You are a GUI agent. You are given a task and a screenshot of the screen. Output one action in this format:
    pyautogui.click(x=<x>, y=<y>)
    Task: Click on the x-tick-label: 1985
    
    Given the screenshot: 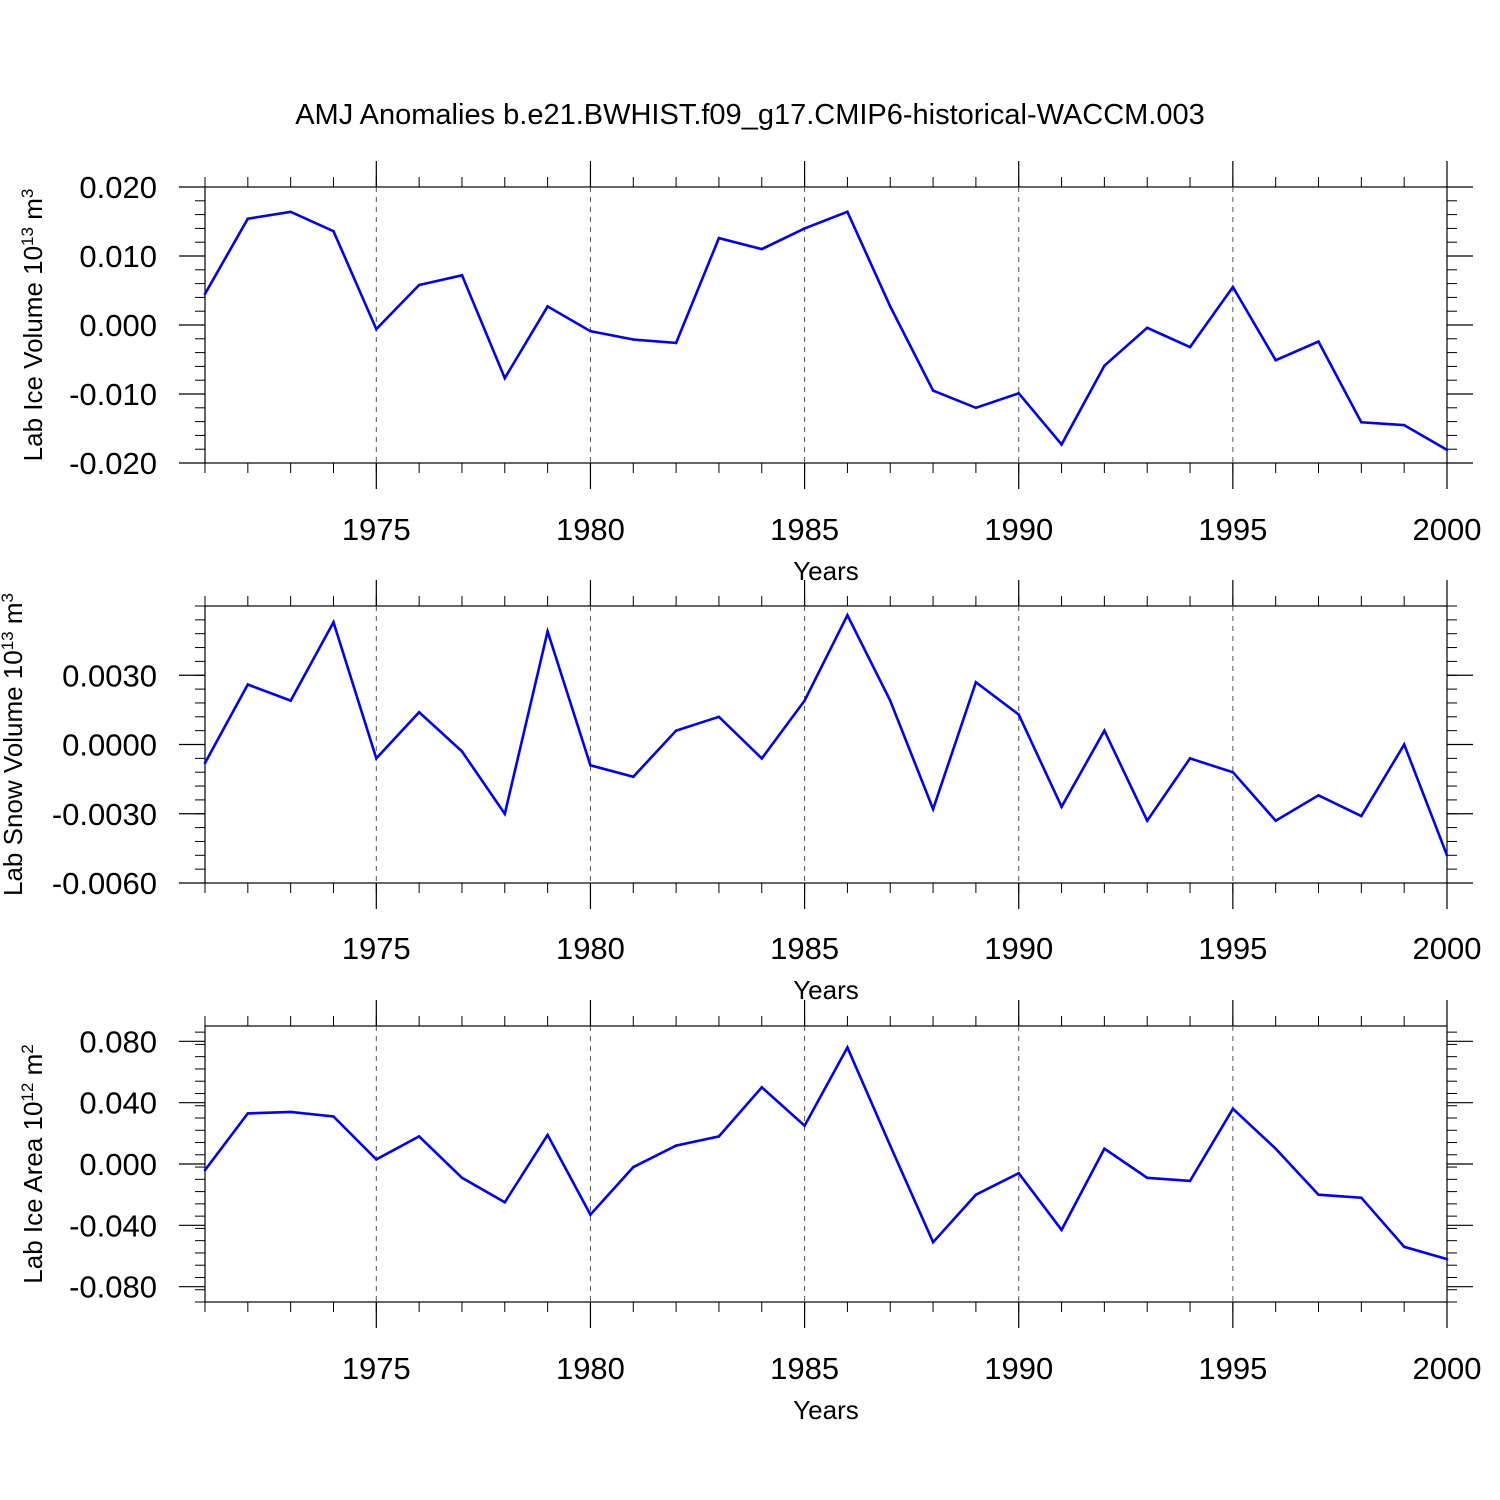 What is the action you would take?
    pyautogui.click(x=804, y=1368)
    